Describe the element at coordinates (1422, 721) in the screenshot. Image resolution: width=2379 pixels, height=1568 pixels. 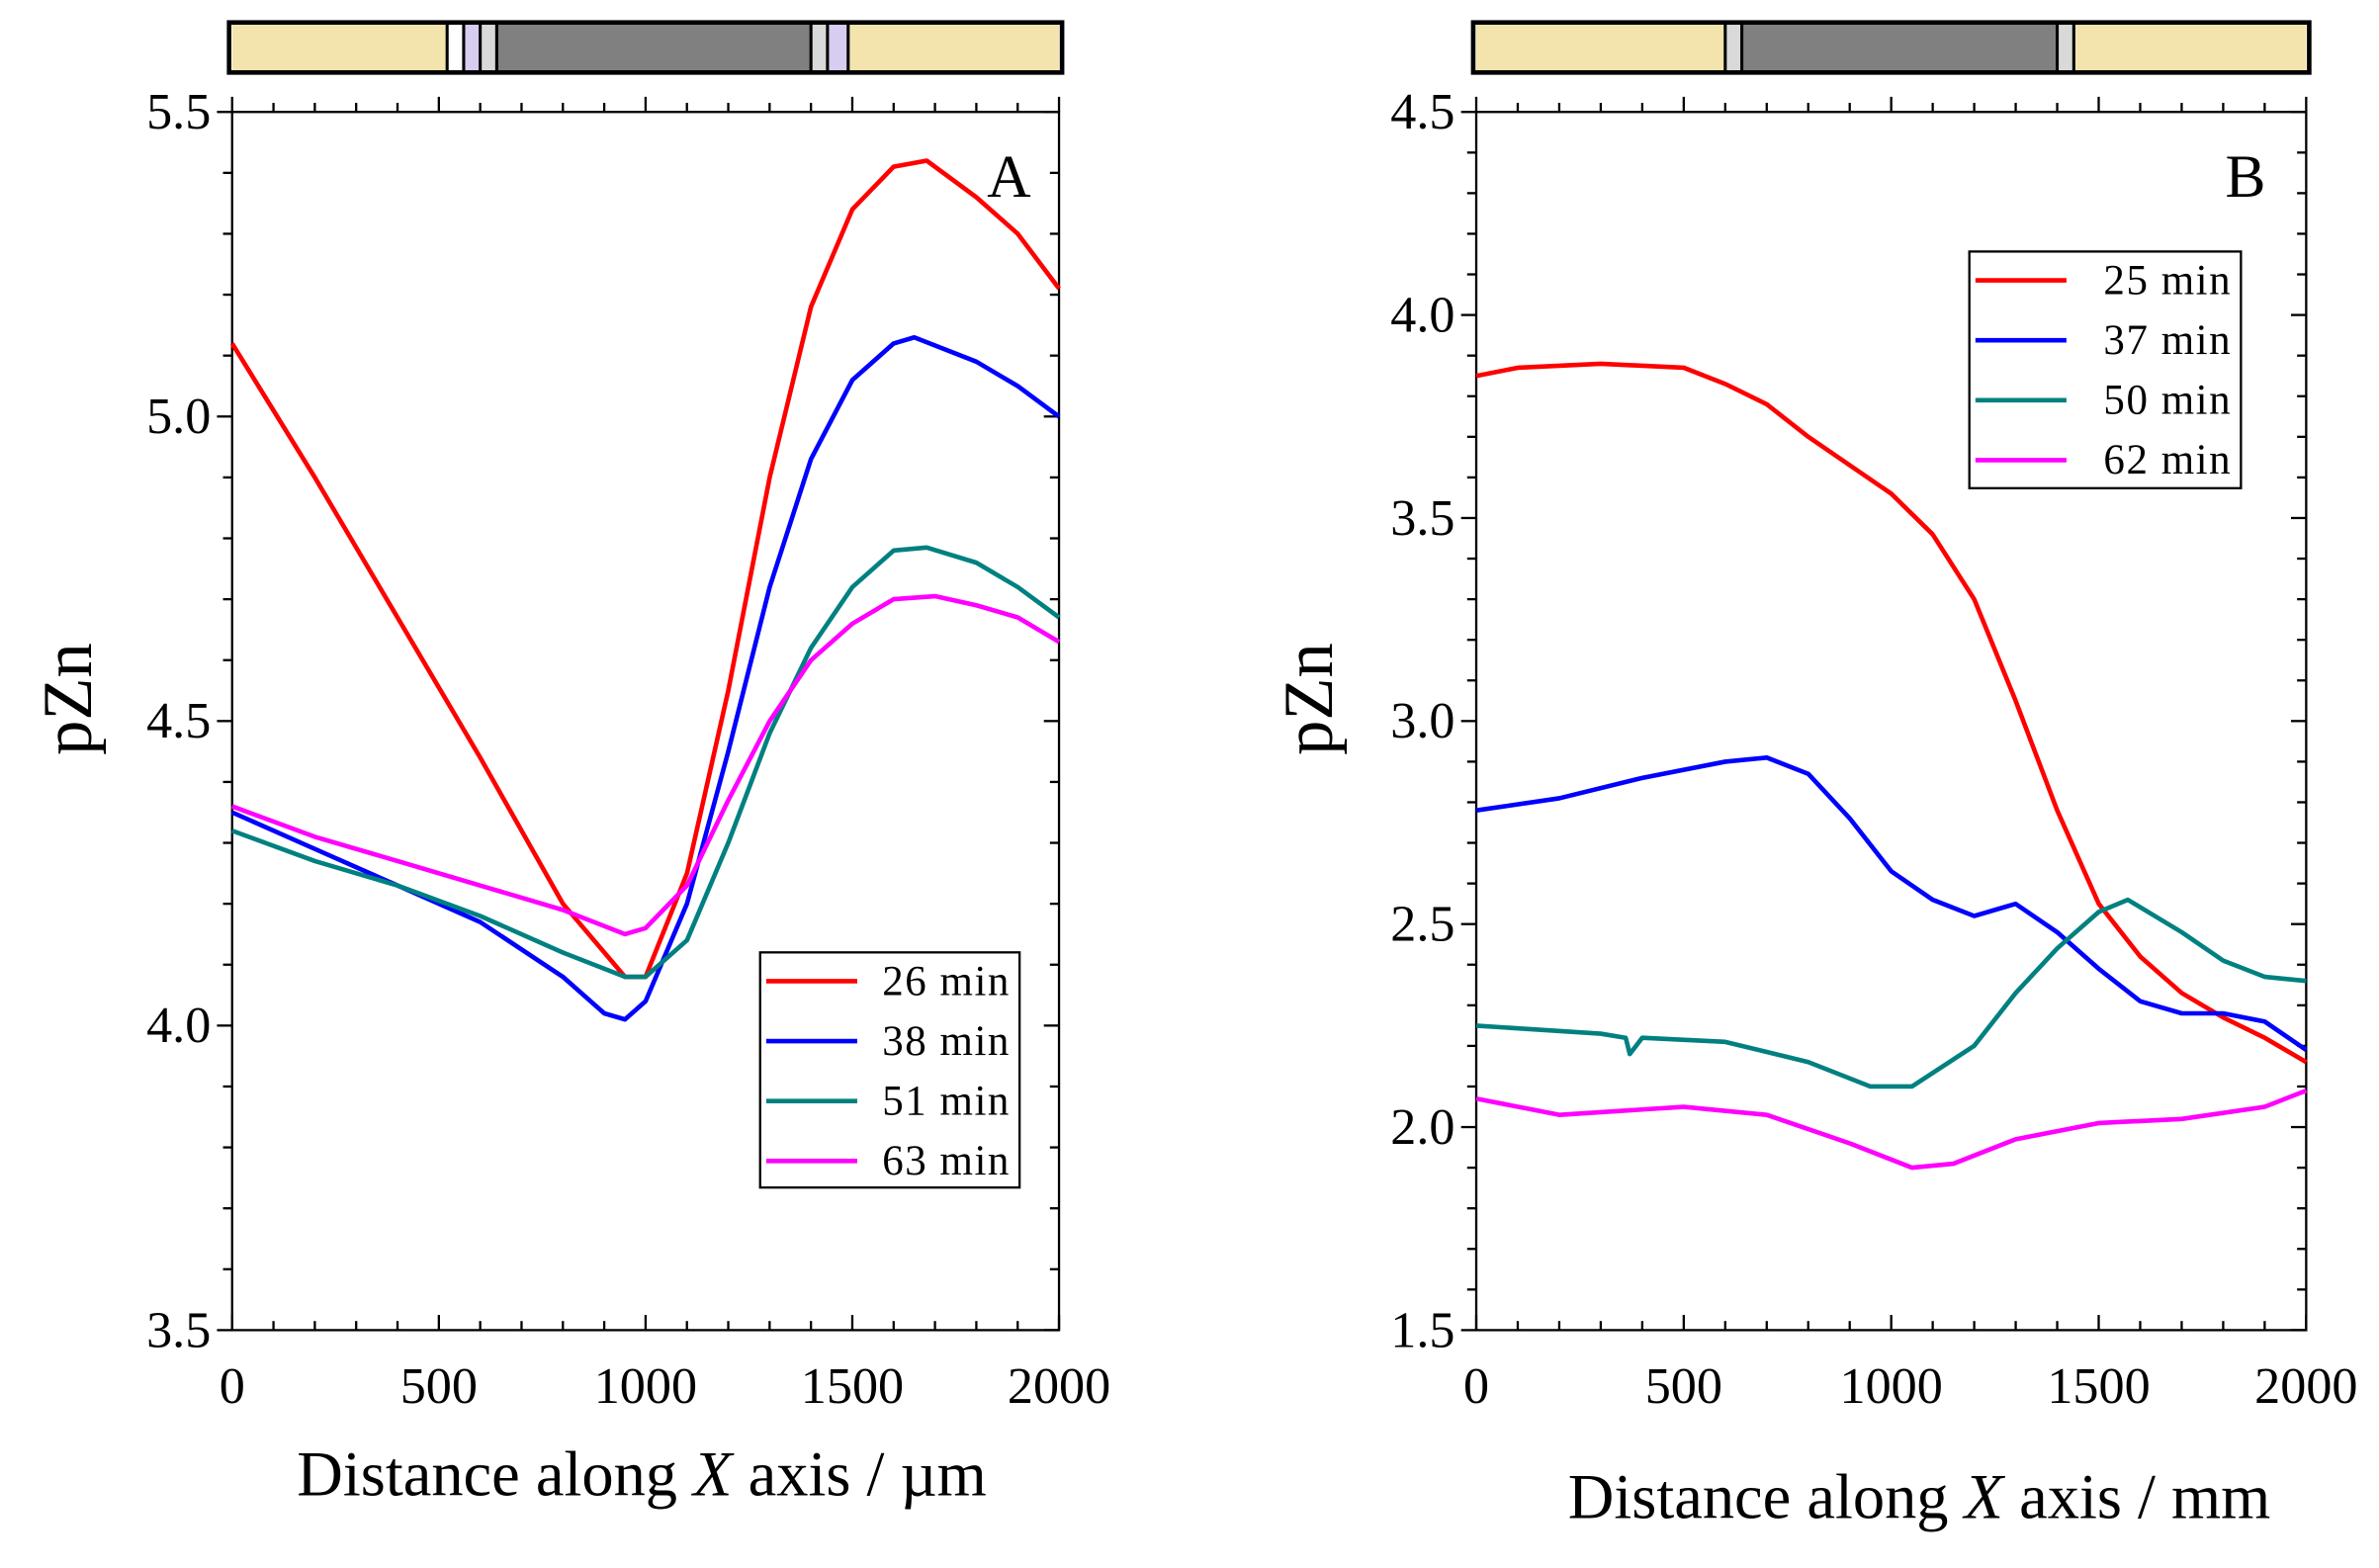
I see `y-tick-label: 3.0` at that location.